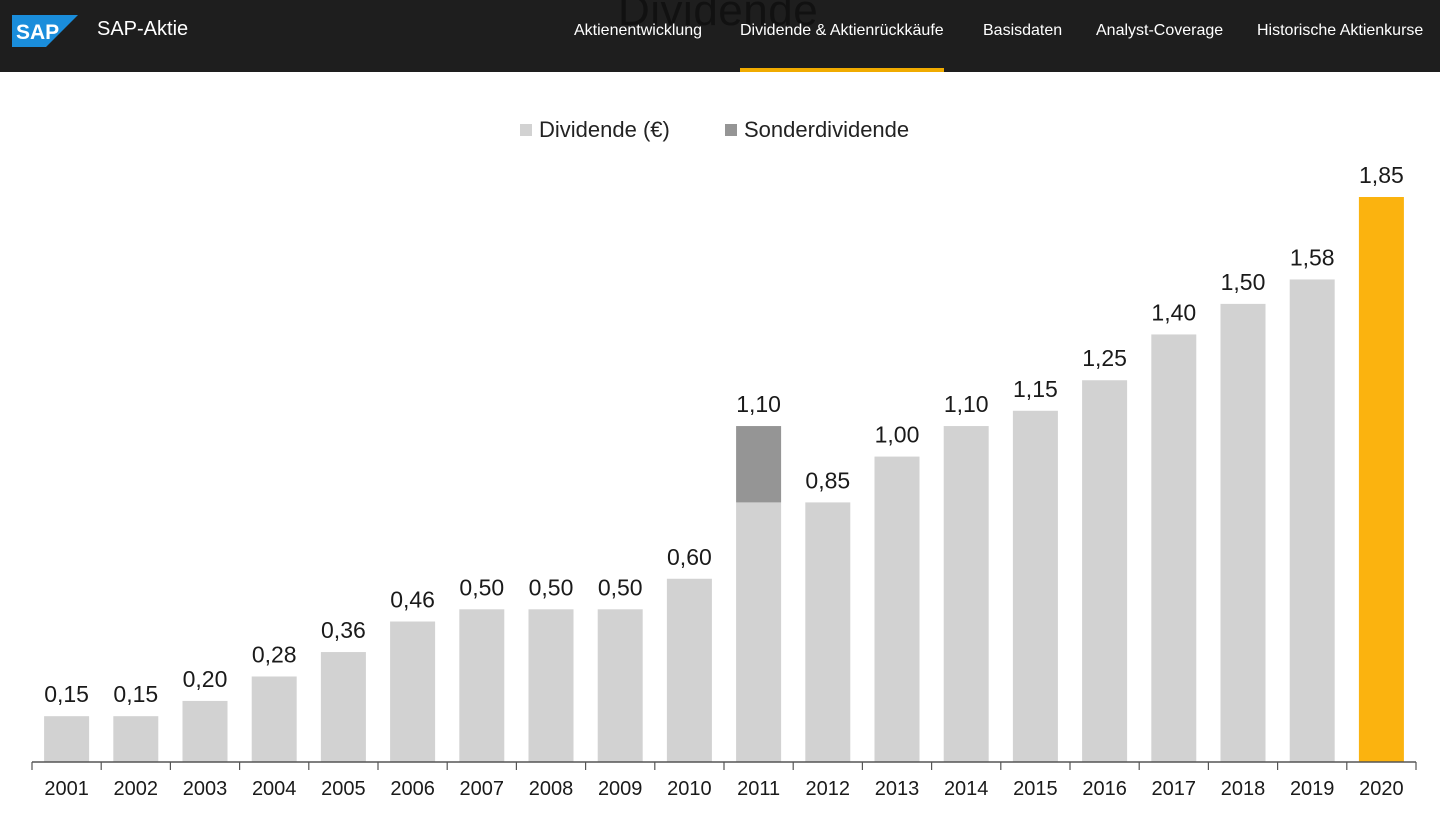  I want to click on x-tick-label-2012: 2012, so click(828, 789).